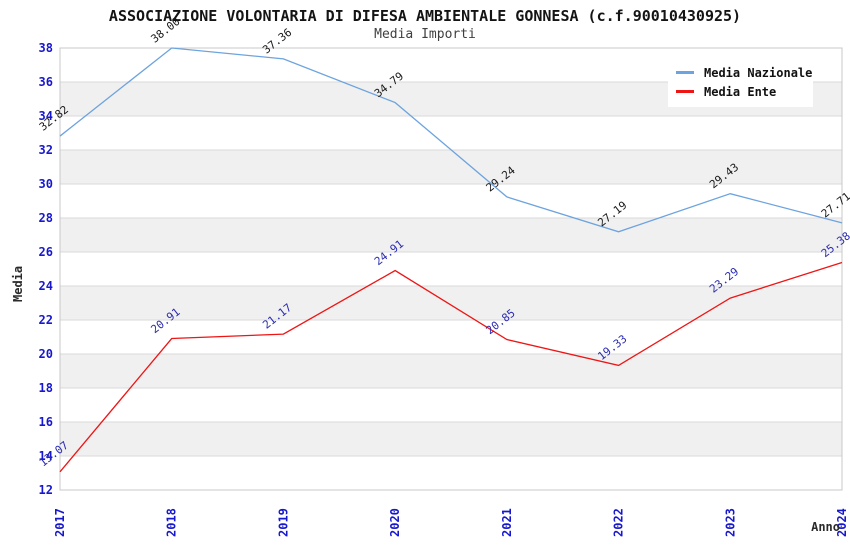 The image size is (850, 550). Describe the element at coordinates (834, 205) in the screenshot. I see `svg-text: 27.71` at that location.